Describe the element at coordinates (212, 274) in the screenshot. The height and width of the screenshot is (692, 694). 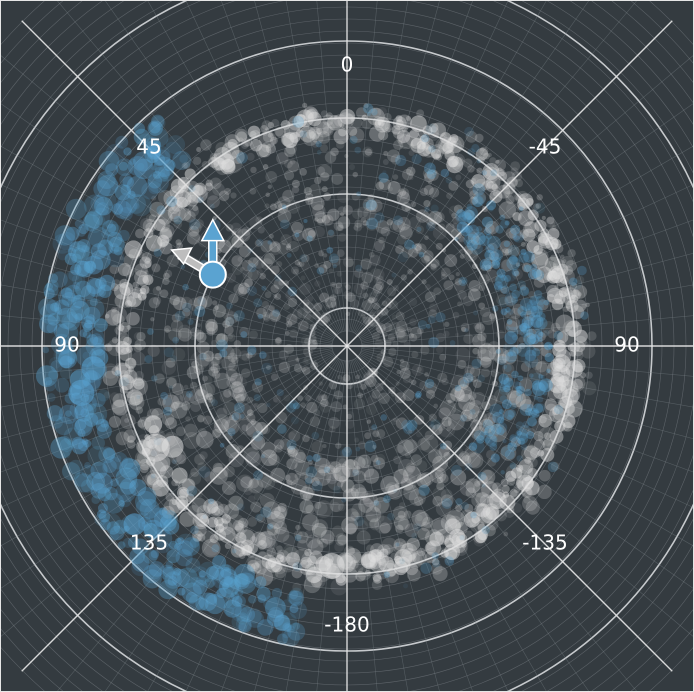
I see `marker-handle` at that location.